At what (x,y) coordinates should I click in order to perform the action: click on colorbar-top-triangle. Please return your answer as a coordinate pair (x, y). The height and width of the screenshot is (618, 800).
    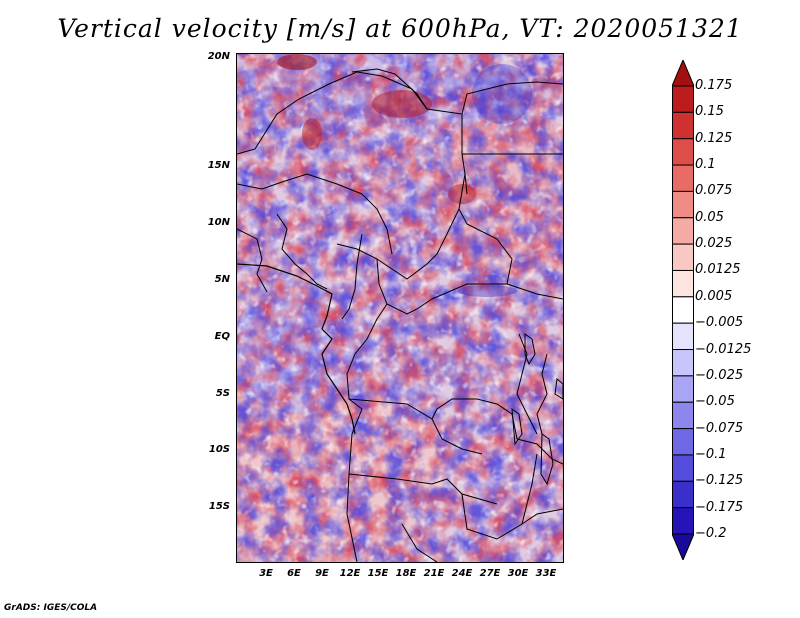
    Looking at the image, I should click on (683, 73).